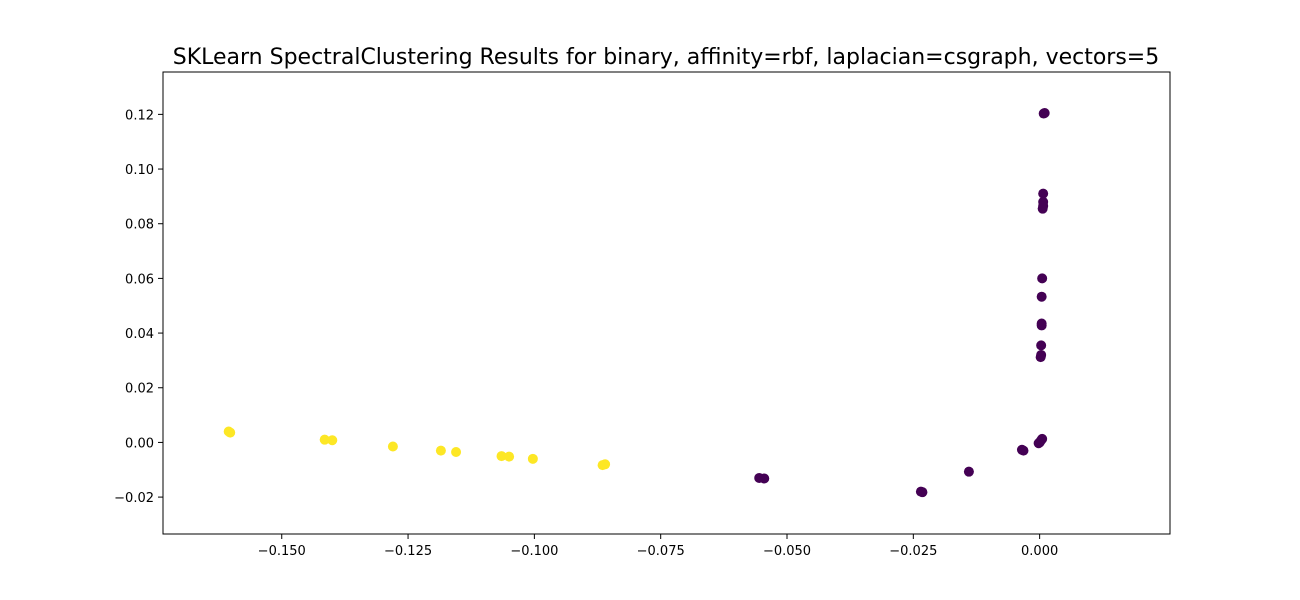 This screenshot has width=1300, height=600. Describe the element at coordinates (408, 551) in the screenshot. I see `x-tick-label: −0.125` at that location.